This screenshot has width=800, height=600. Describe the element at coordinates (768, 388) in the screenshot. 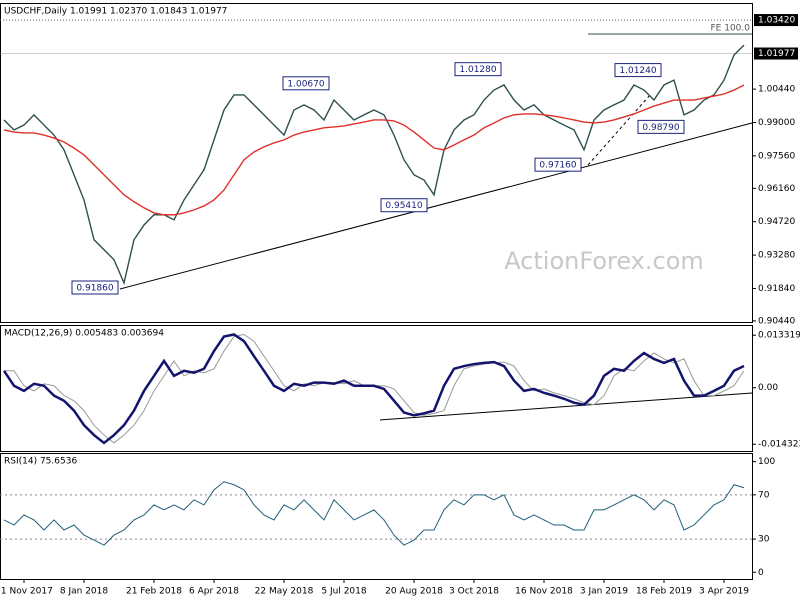

I see `y-tick-label: 0.00` at that location.